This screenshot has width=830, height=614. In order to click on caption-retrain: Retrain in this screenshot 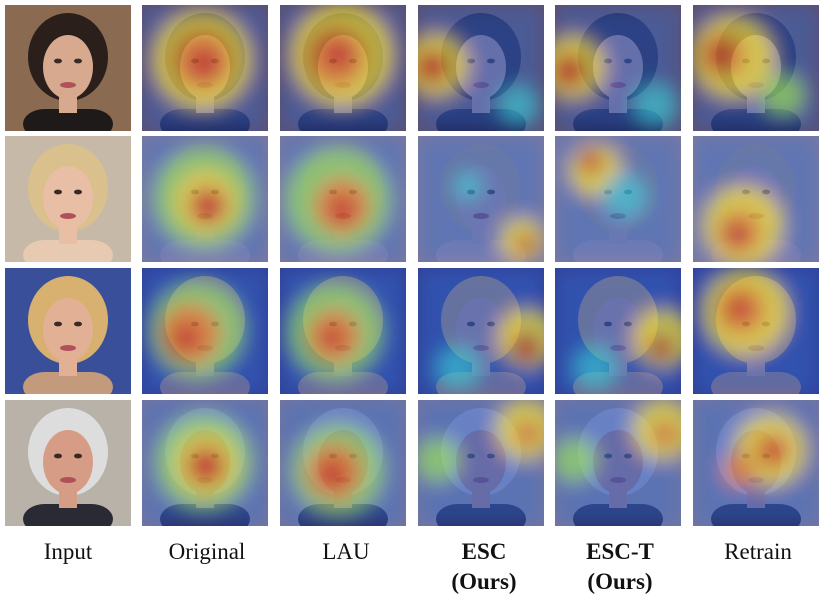, I will do `click(758, 552)`.